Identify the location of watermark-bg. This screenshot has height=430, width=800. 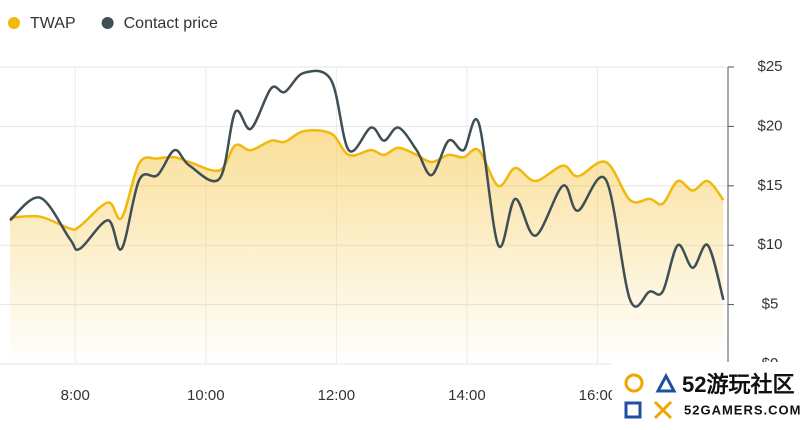
(706, 396).